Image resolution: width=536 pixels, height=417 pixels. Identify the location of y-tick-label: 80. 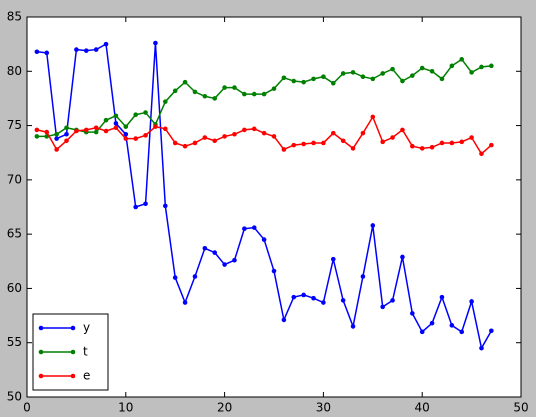
(14, 71).